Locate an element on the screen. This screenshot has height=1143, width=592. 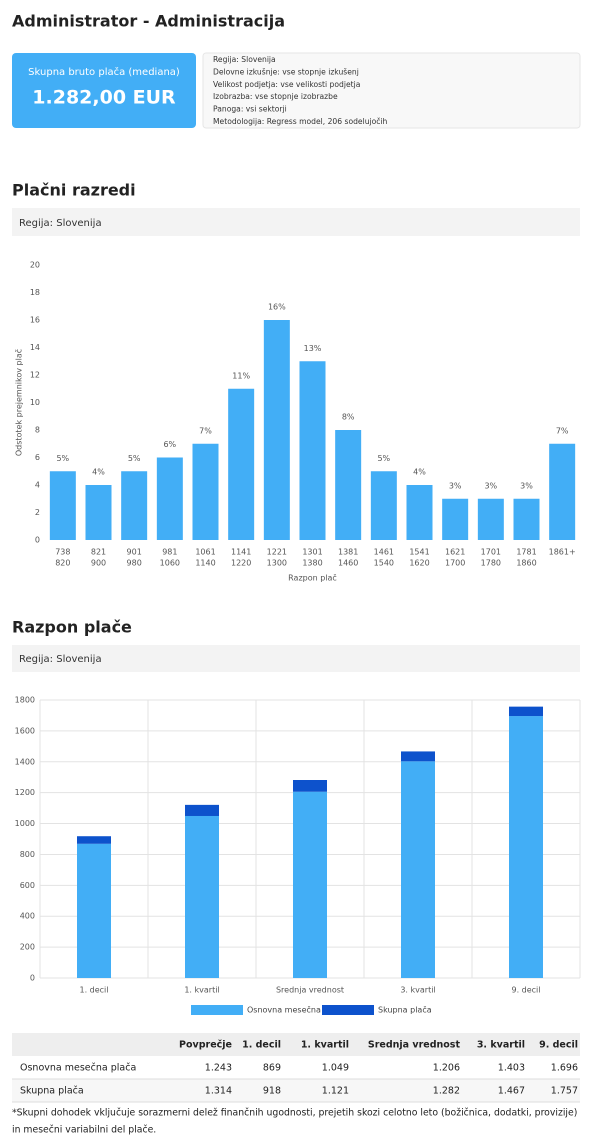
table-row-bg is located at coordinates (296, 1090).